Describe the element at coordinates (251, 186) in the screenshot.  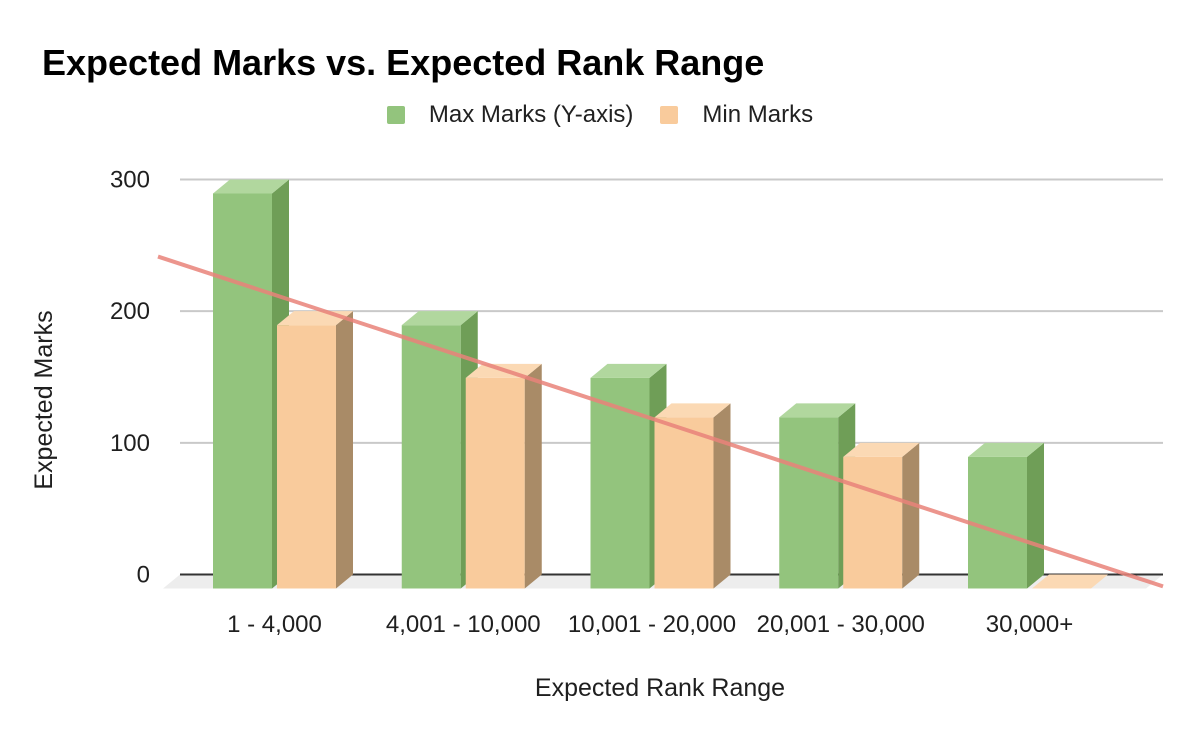
I see `bar-max-marks-y-axis-0-top` at that location.